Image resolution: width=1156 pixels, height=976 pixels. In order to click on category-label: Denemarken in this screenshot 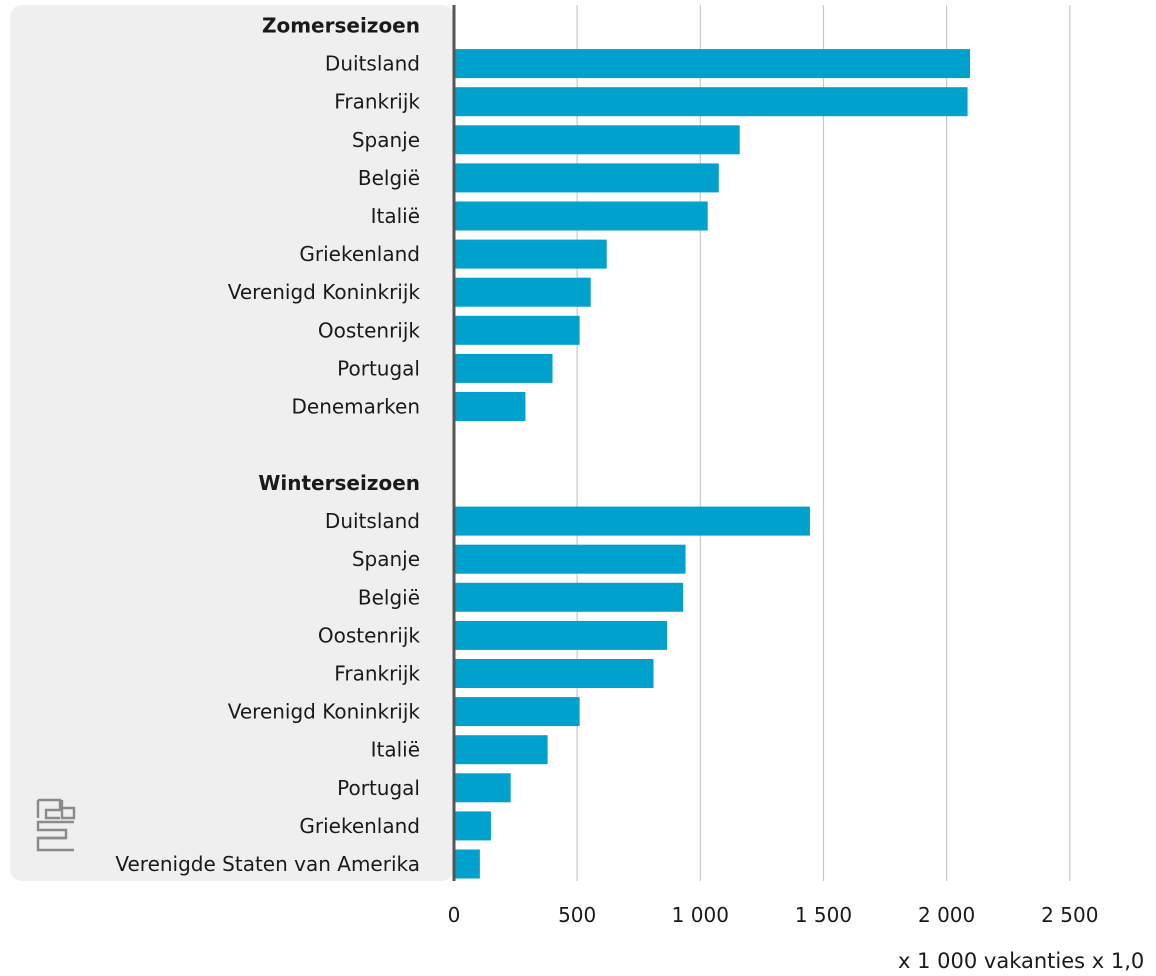, I will do `click(356, 407)`.